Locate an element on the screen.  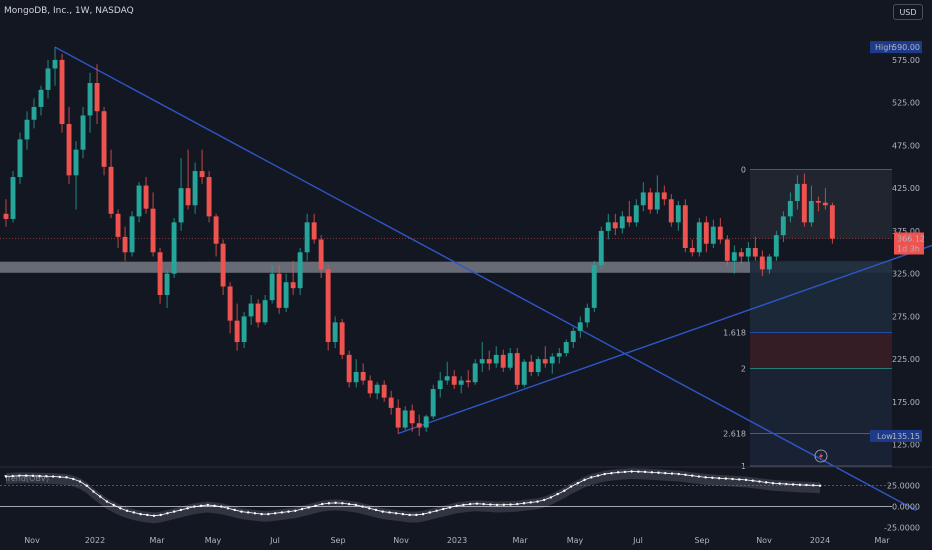
high-badge is located at coordinates (896, 47).